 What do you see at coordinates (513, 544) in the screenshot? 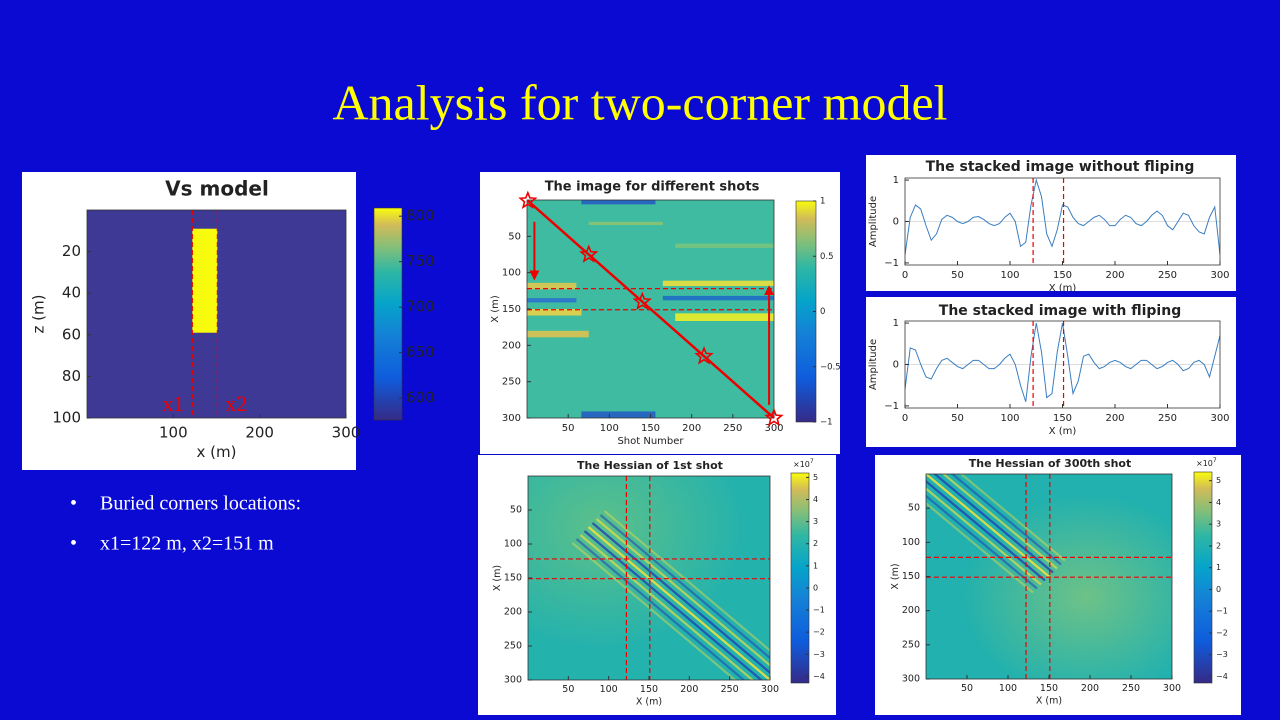
I see `y-tick-label: 100` at bounding box center [513, 544].